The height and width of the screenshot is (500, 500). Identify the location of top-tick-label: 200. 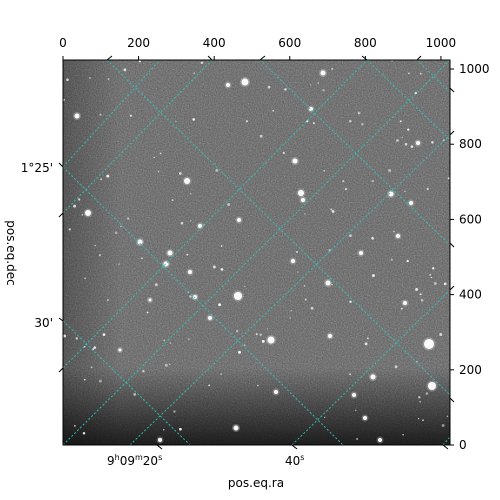
(138, 43).